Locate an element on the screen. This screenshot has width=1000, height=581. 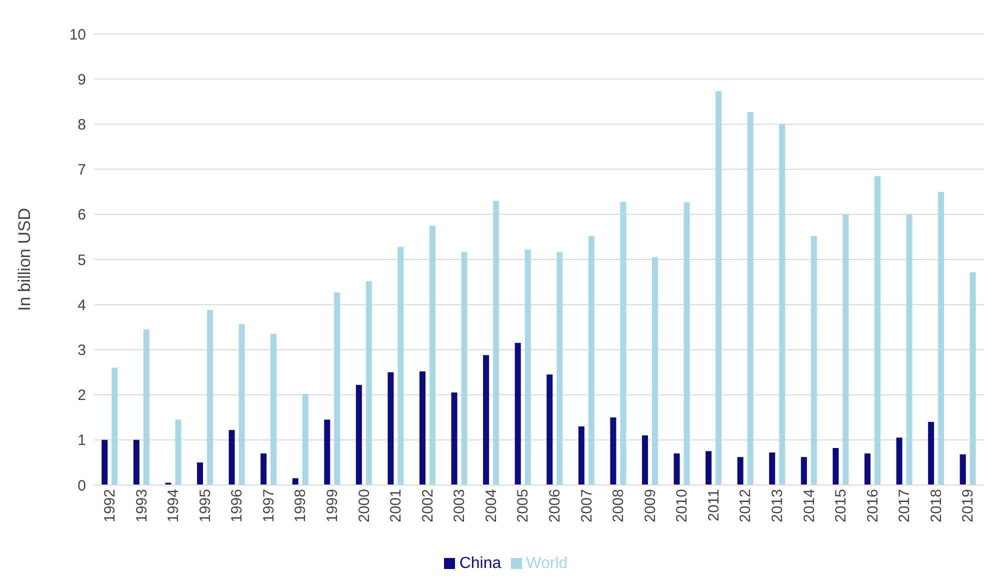
y-axis-title: In billion USD is located at coordinates (24, 259).